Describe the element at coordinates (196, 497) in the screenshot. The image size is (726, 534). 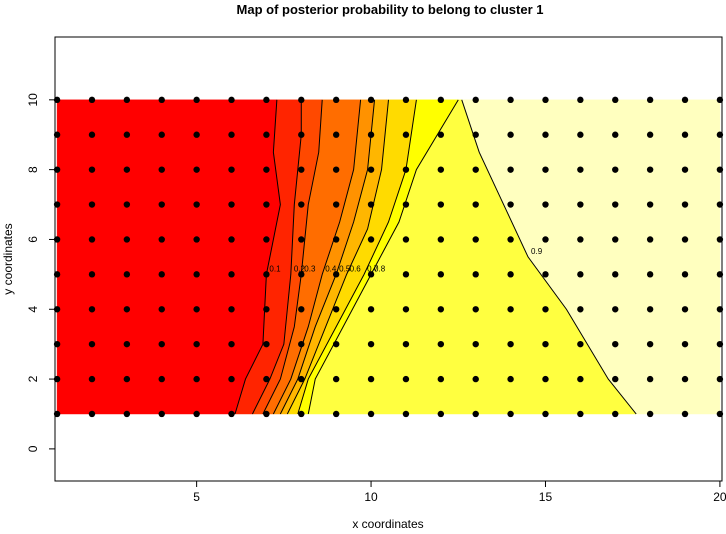
I see `x-tick-label: 5` at that location.